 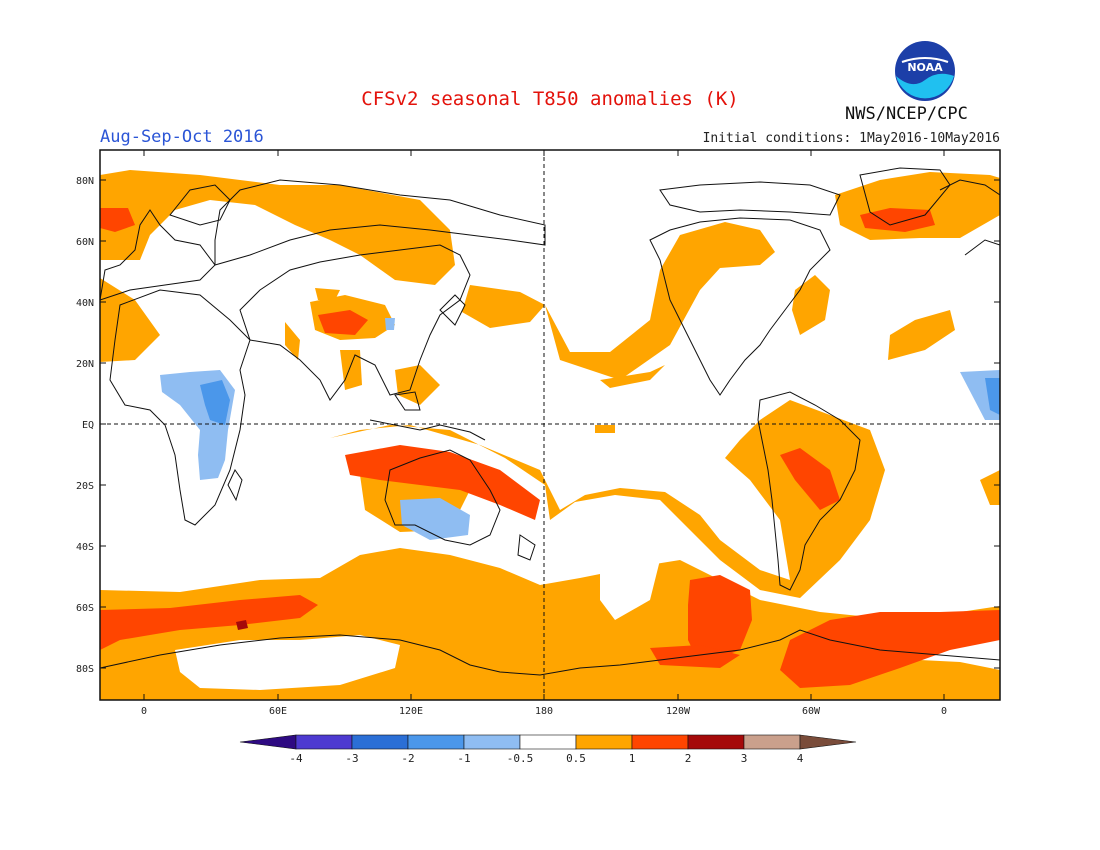 What do you see at coordinates (296, 758) in the screenshot?
I see `colorbar-tick-label: -4` at bounding box center [296, 758].